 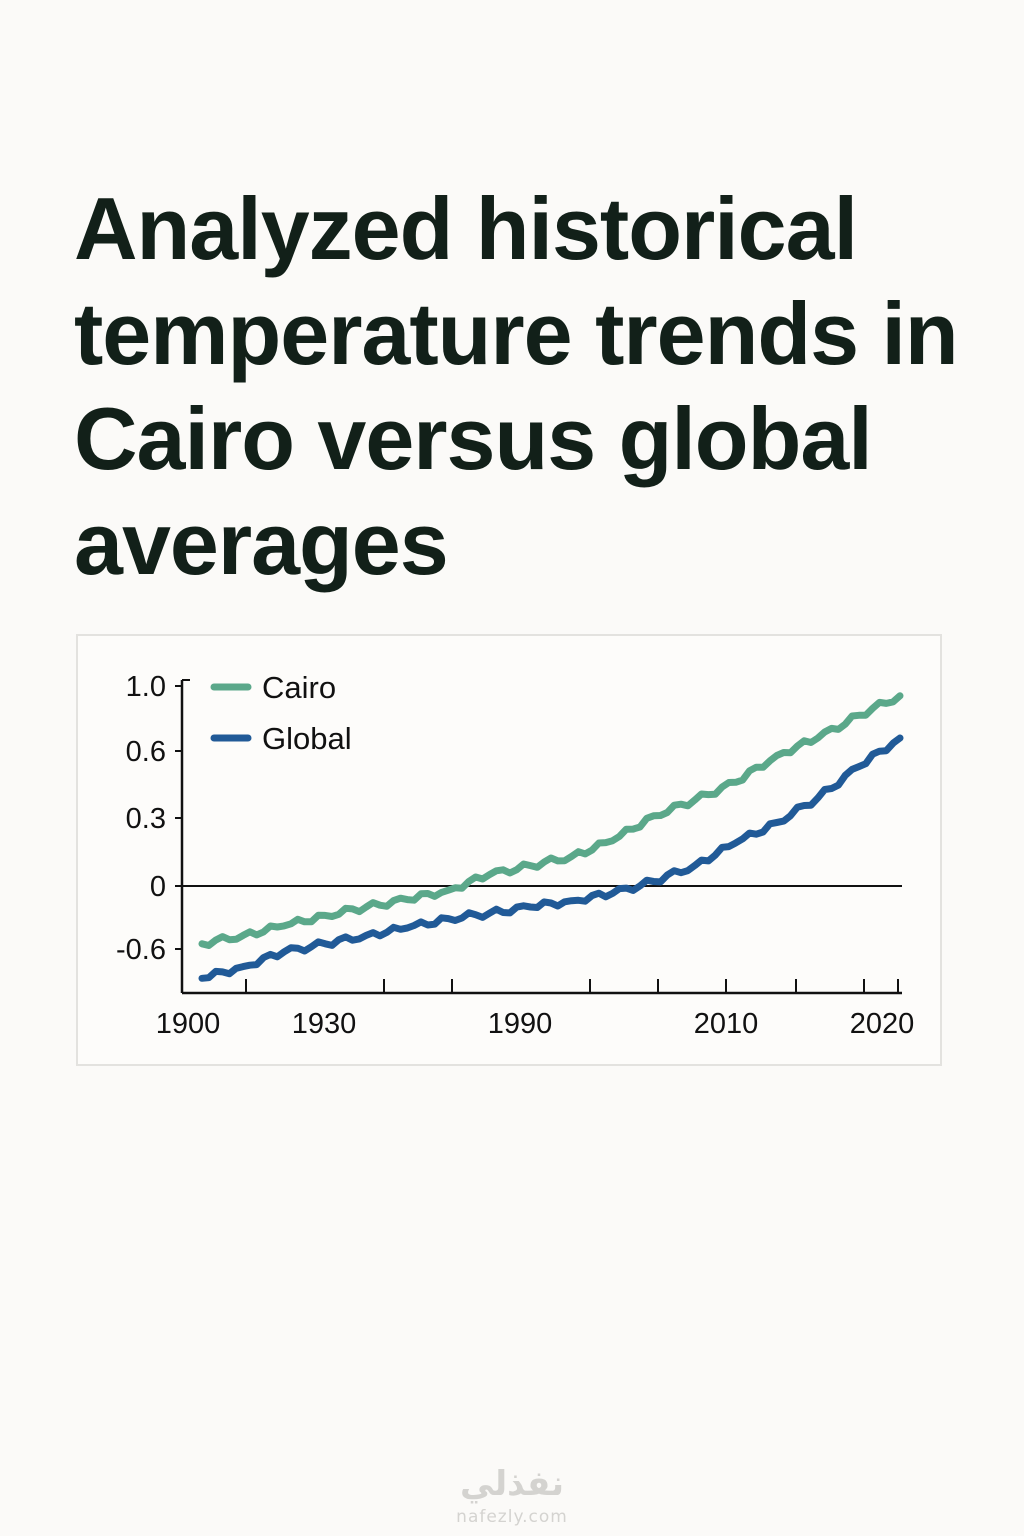 What do you see at coordinates (188, 1024) in the screenshot?
I see `x-tick-label: 1900` at bounding box center [188, 1024].